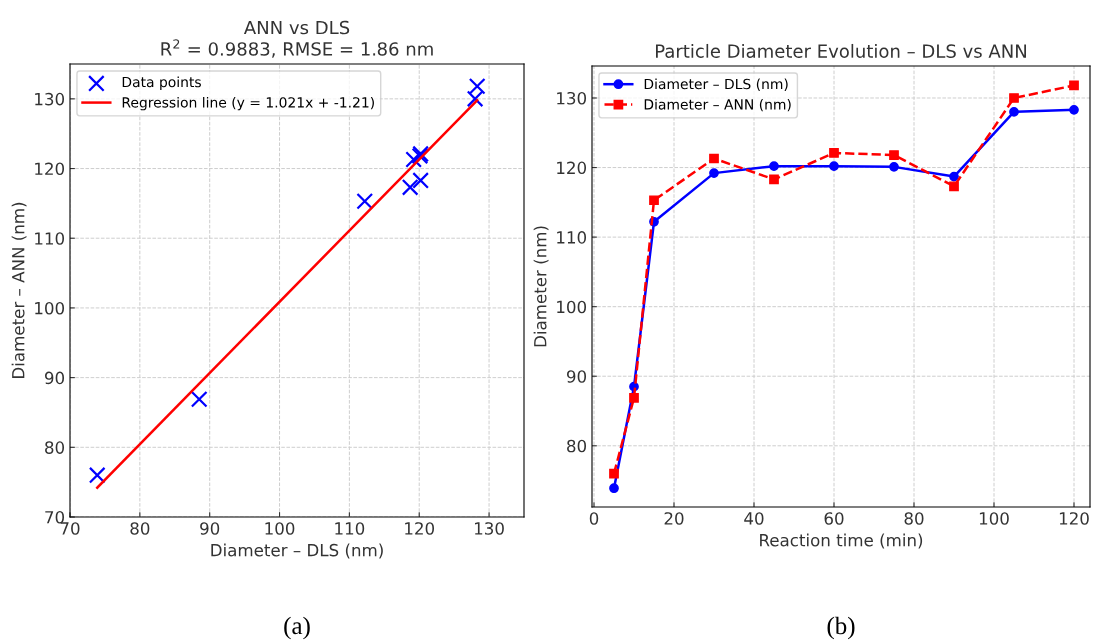 The height and width of the screenshot is (640, 1103). Describe the element at coordinates (674, 518) in the screenshot. I see `x-tick-label: 20` at that location.